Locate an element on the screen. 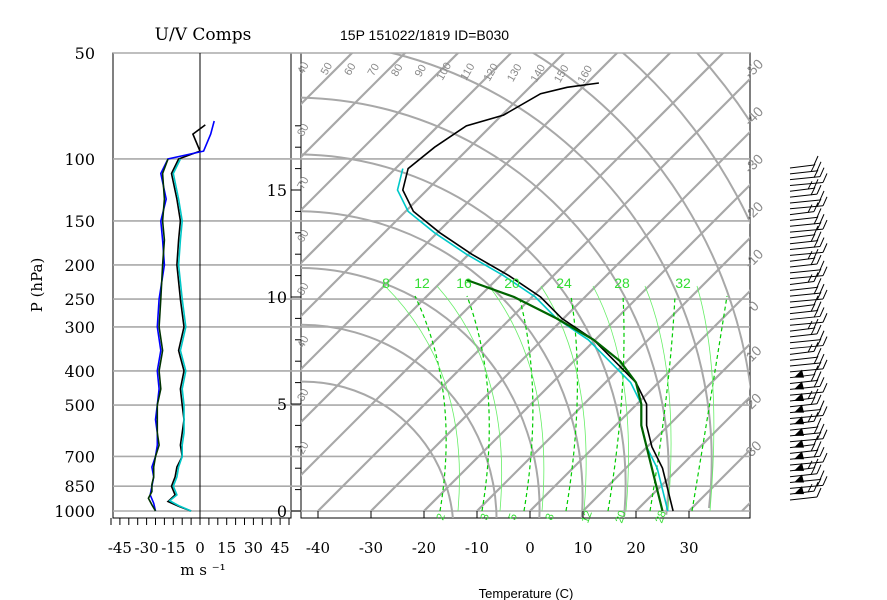 Image resolution: width=887 pixels, height=600 pixels. uv-x-tick-label: 30 is located at coordinates (253, 548).